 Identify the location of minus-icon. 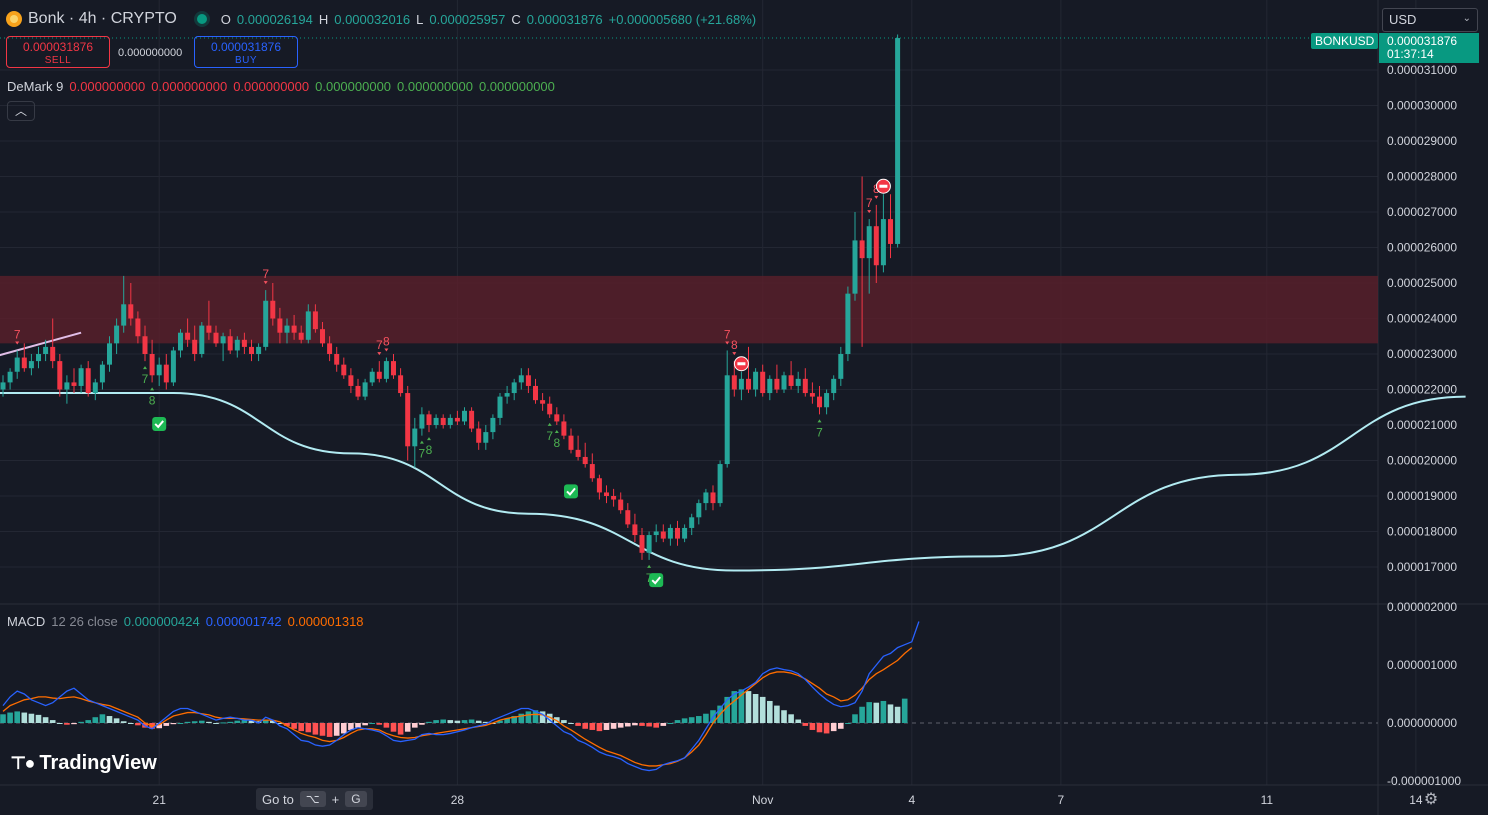
(741, 364).